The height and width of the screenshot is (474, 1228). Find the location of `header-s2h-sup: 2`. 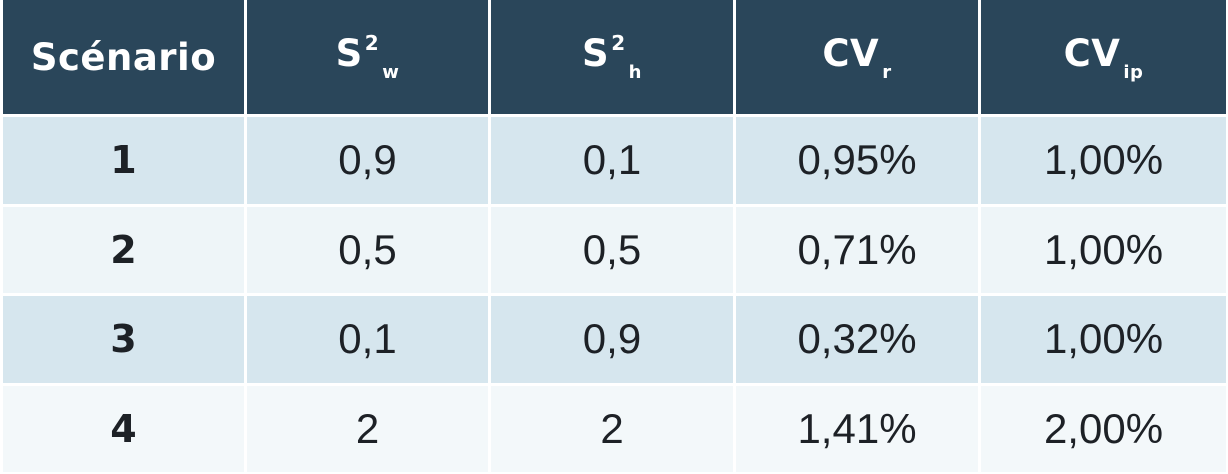

header-s2h-sup: 2 is located at coordinates (618, 43).